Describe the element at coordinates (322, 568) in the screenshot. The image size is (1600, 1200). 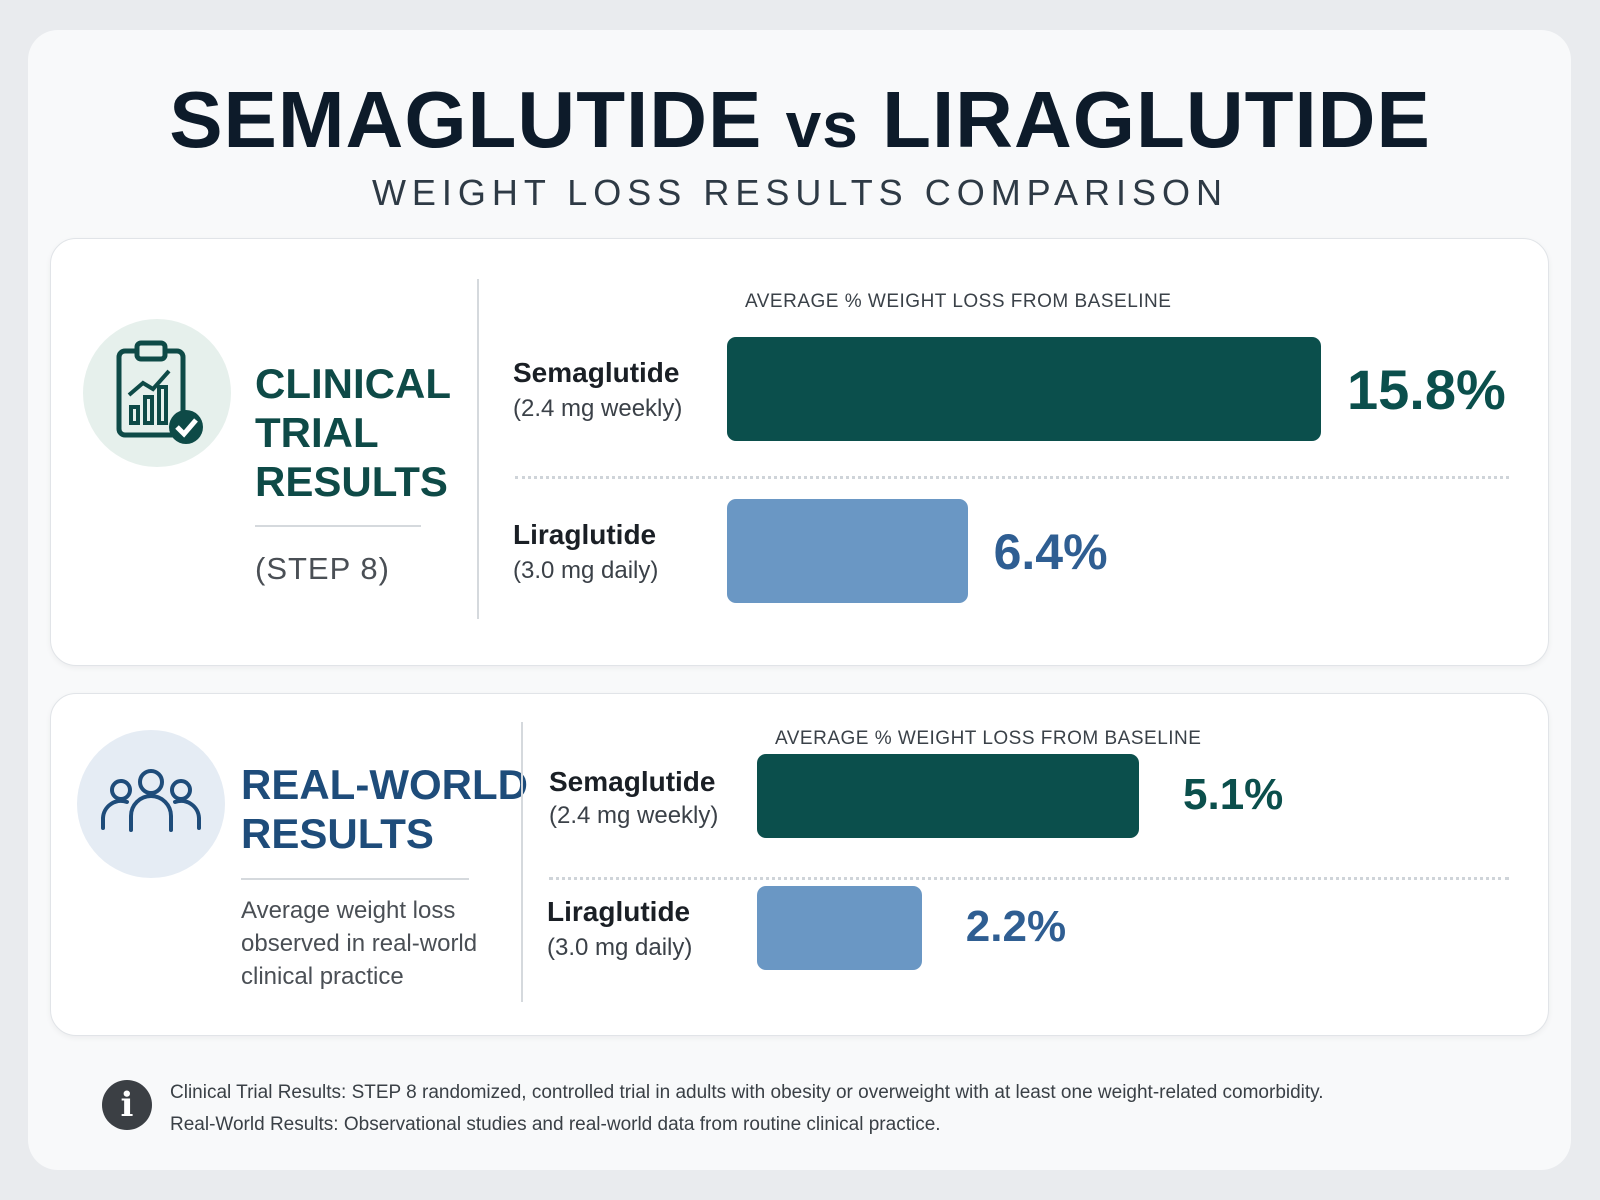
I see `clinical-section-note: (STEP 8)` at that location.